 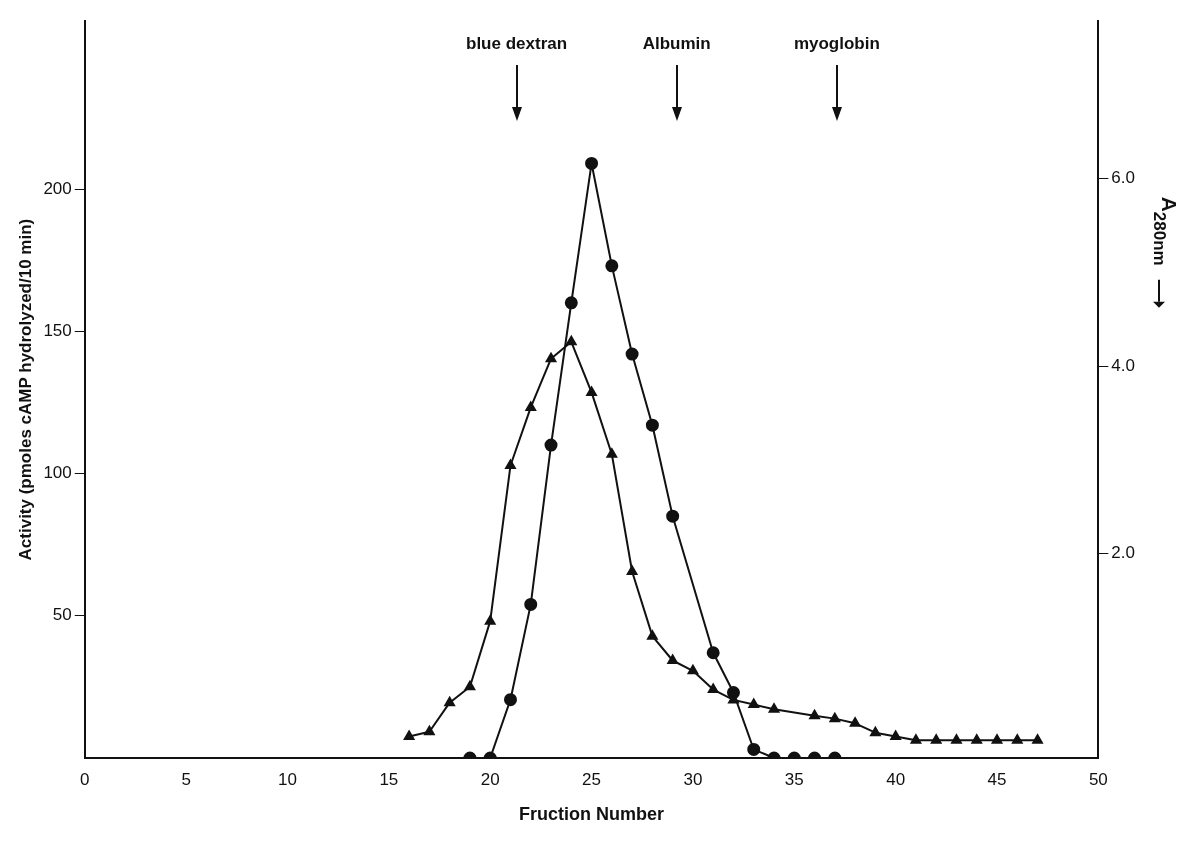 What do you see at coordinates (57, 188) in the screenshot?
I see `y-tick-label: 200` at bounding box center [57, 188].